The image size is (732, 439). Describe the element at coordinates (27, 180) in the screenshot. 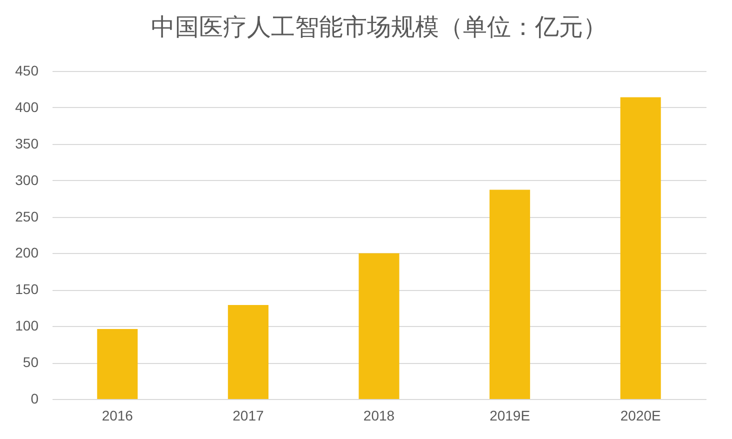

I see `y-tick-label: 300` at that location.